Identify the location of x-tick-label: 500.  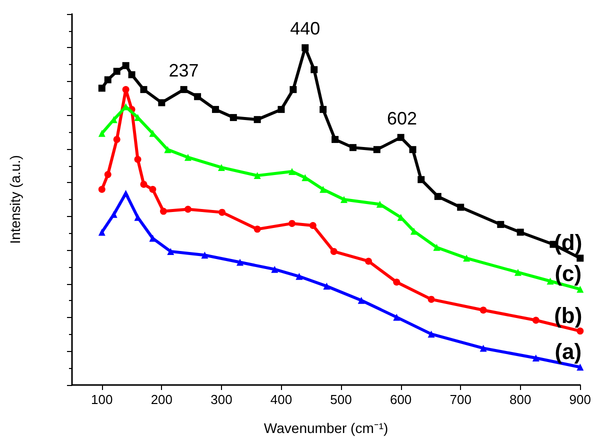
(341, 399).